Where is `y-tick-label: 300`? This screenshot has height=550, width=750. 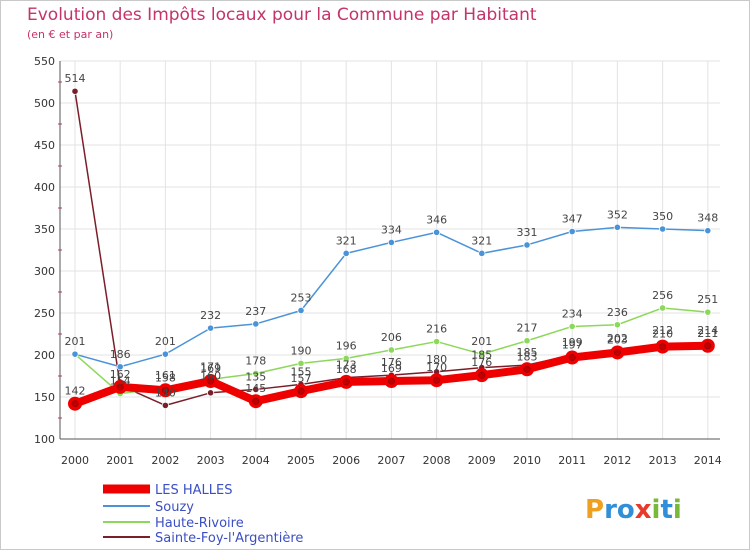 y-tick-label: 300 is located at coordinates (44, 271).